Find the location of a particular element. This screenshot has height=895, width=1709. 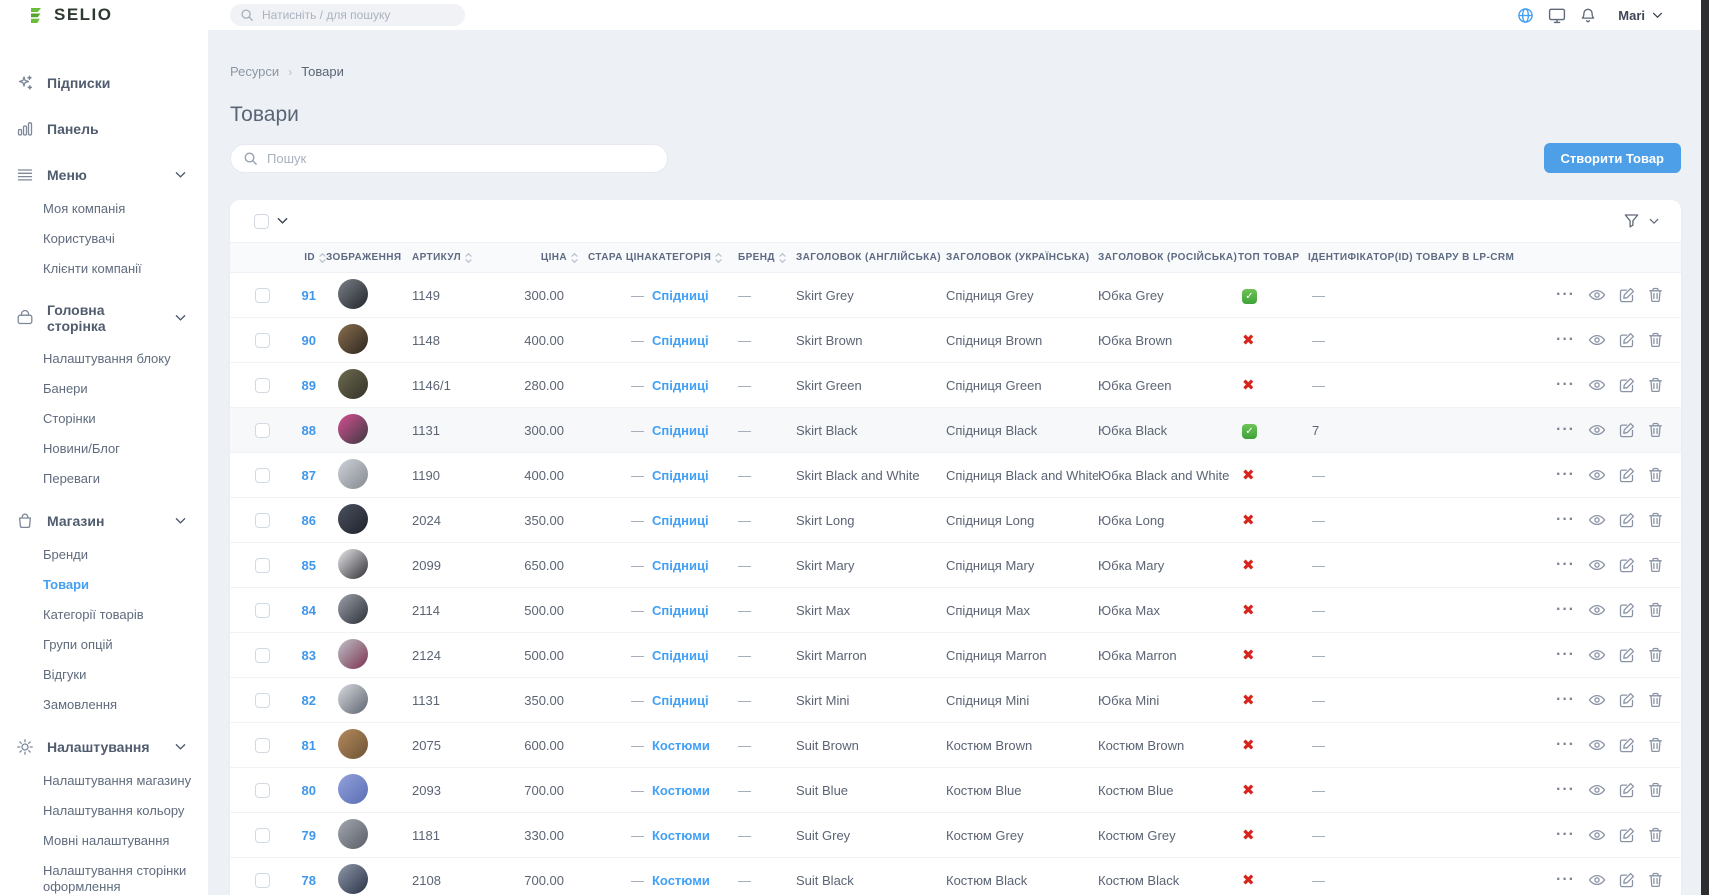

sidebar-item: Користувачі is located at coordinates (79, 238).